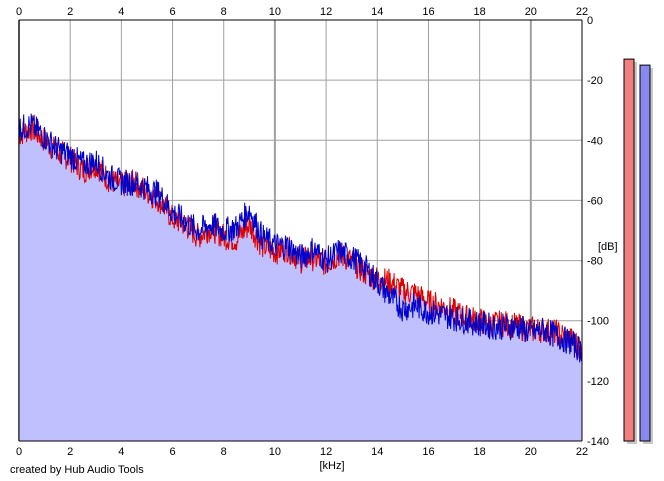  I want to click on x-tick-label-bottom: 8, so click(224, 452).